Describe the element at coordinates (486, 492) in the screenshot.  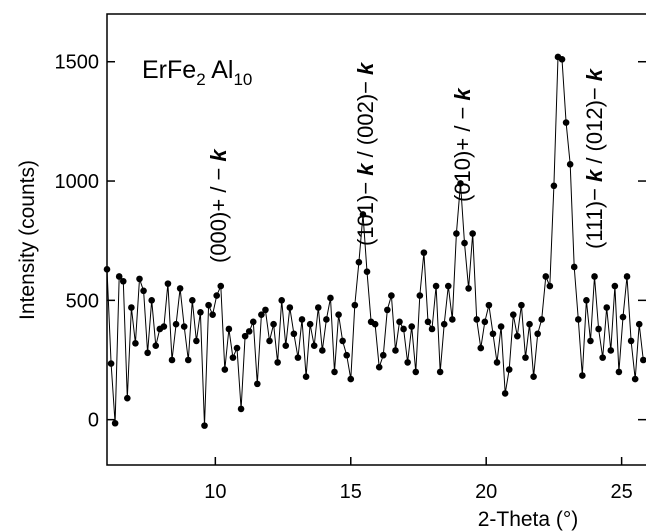
I see `x-tick-label: 20` at that location.